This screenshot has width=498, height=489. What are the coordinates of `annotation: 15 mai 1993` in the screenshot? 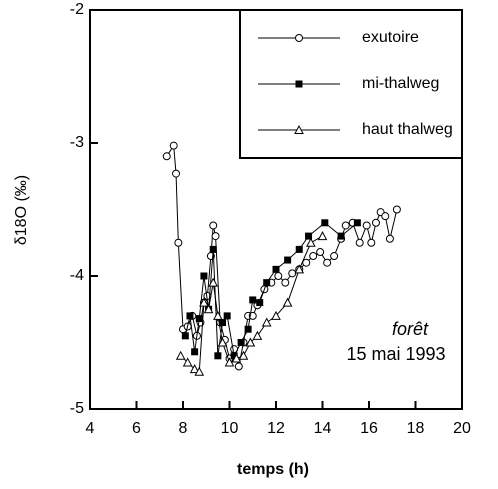 It's located at (395, 354).